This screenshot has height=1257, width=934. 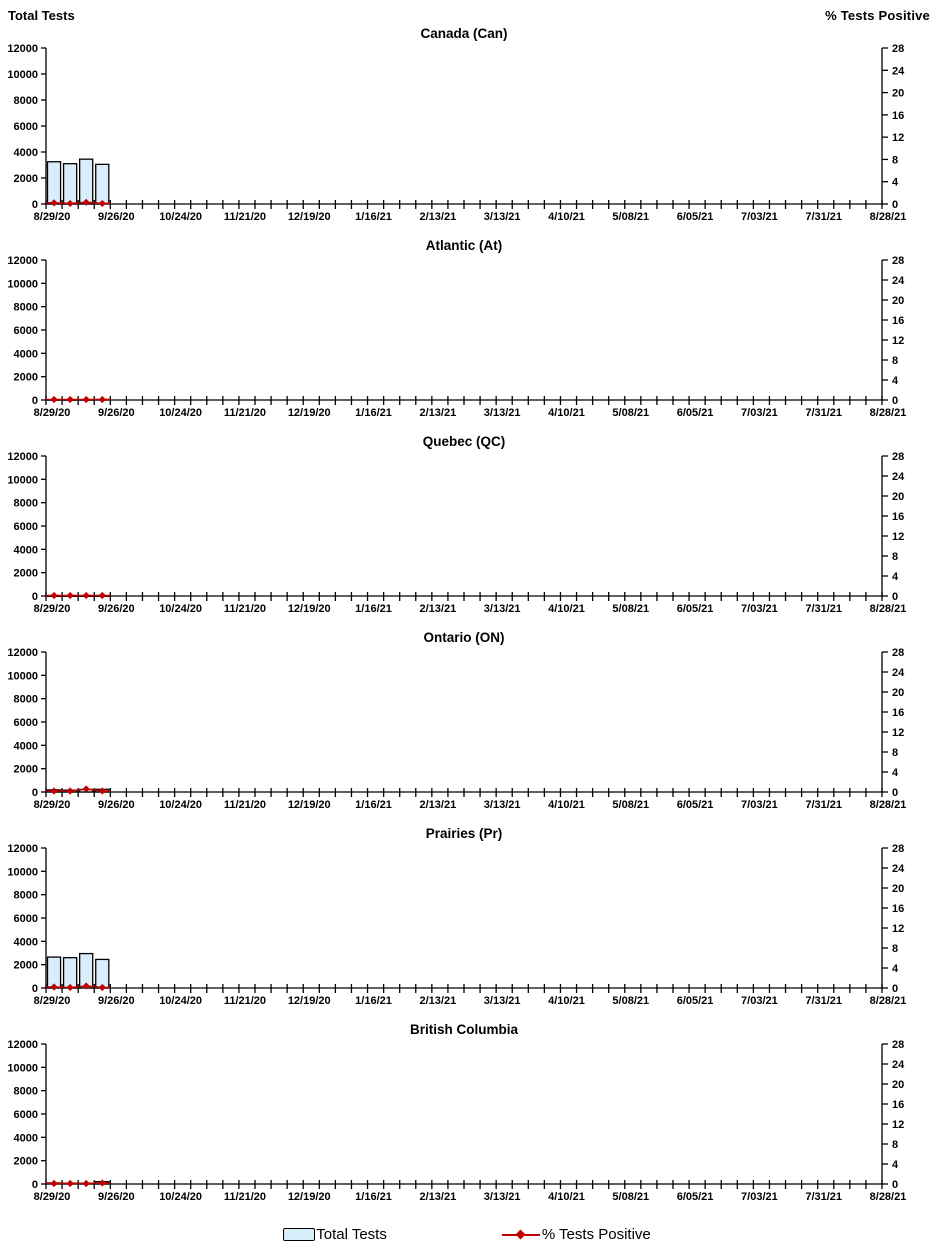 I want to click on bar-swatch-icon, so click(x=299, y=1234).